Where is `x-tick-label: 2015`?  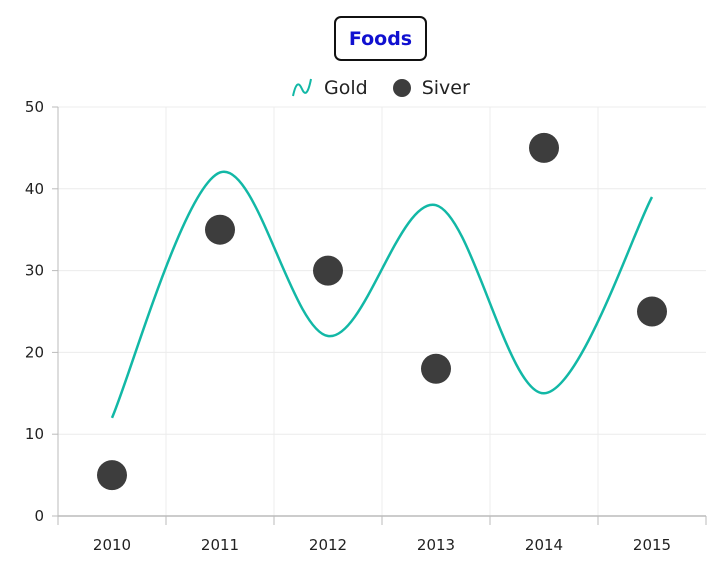 x-tick-label: 2015 is located at coordinates (652, 545).